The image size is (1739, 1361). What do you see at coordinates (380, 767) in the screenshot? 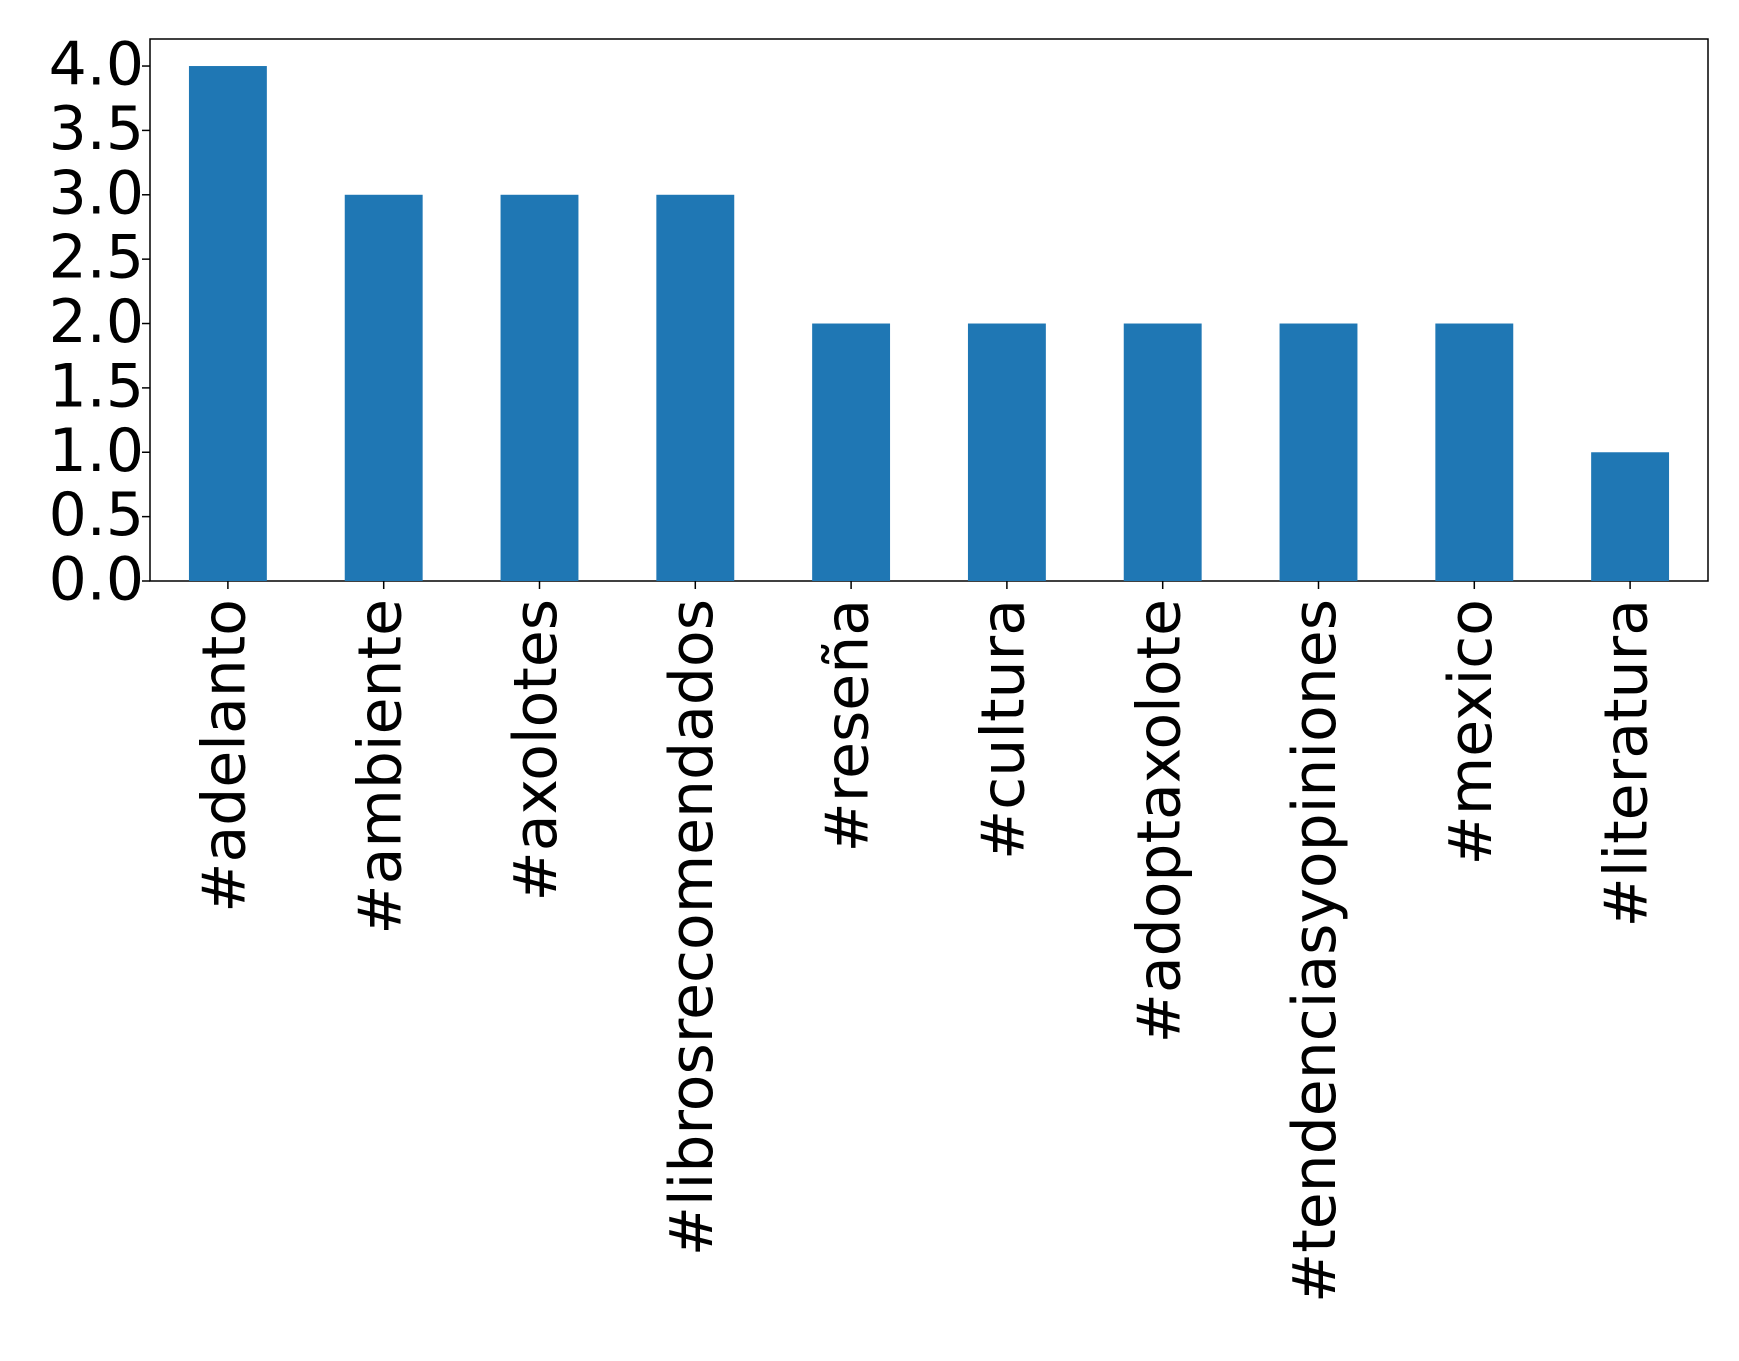
I see `x-tick-label: #ambiente` at bounding box center [380, 767].